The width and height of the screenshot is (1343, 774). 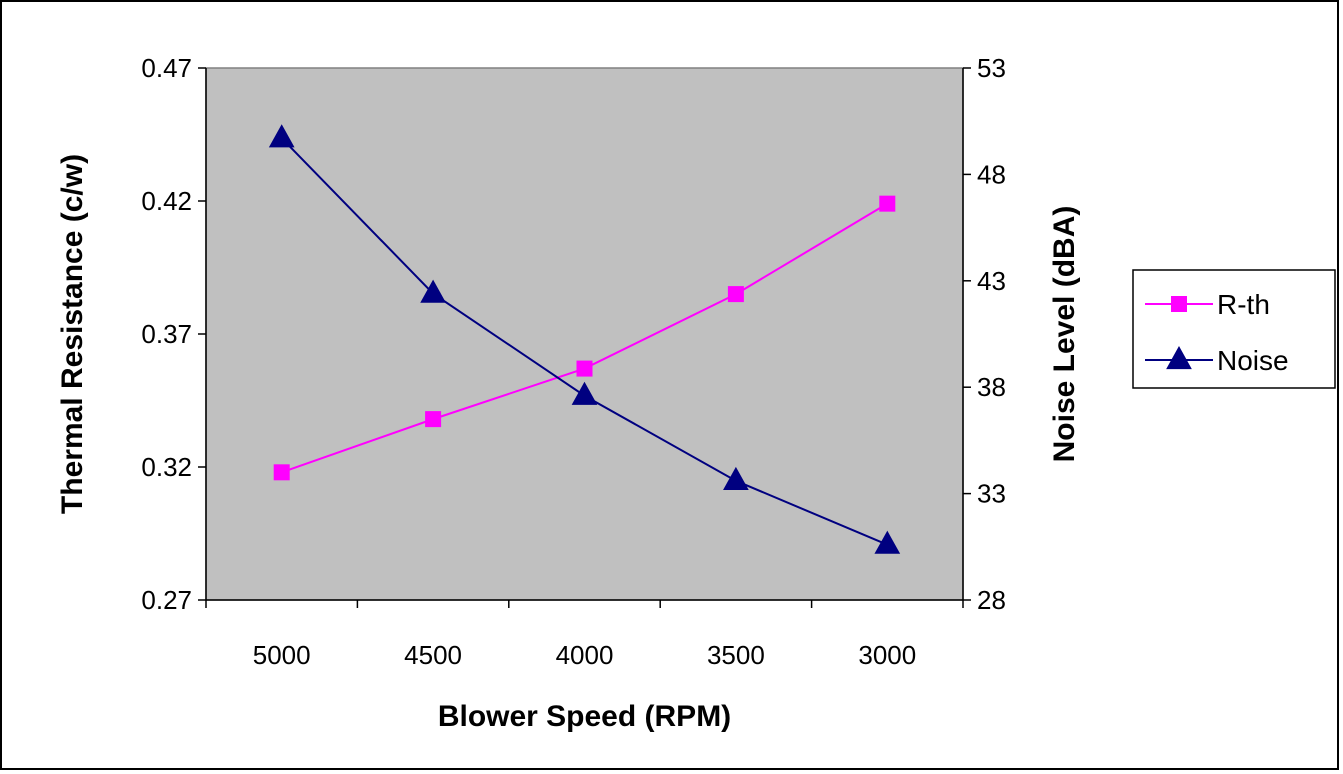 What do you see at coordinates (887, 655) in the screenshot?
I see `x-tick-label: 3000` at bounding box center [887, 655].